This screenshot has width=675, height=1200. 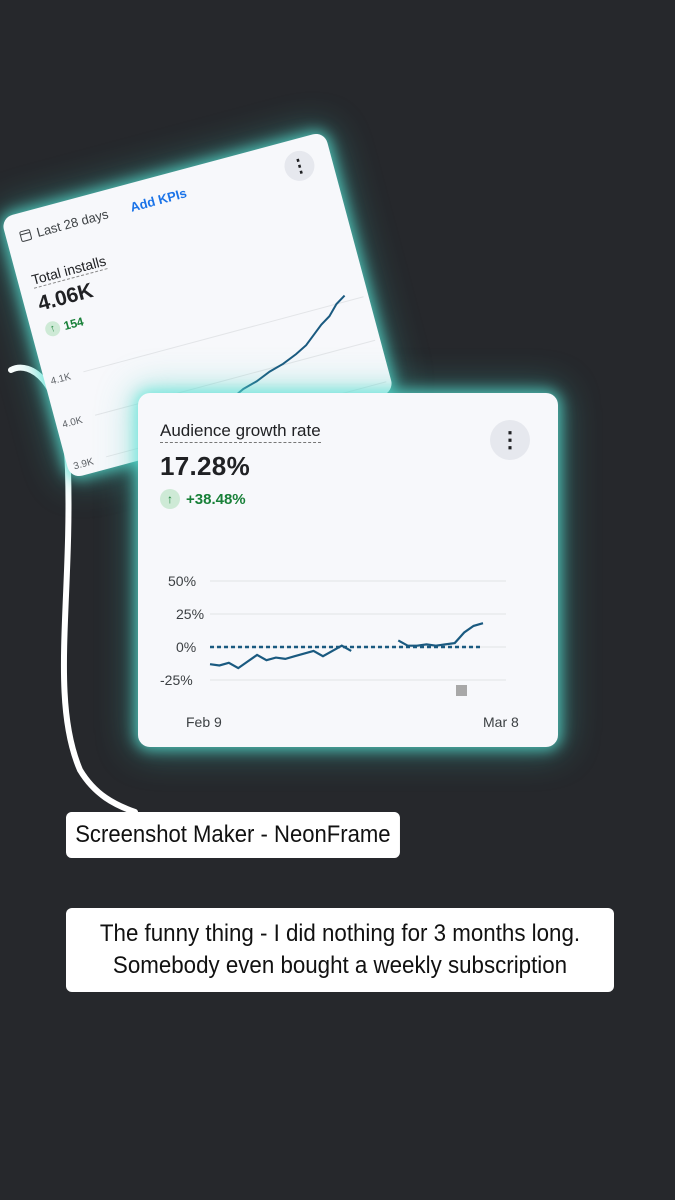 What do you see at coordinates (73, 323) in the screenshot?
I see `delta-value: 154` at bounding box center [73, 323].